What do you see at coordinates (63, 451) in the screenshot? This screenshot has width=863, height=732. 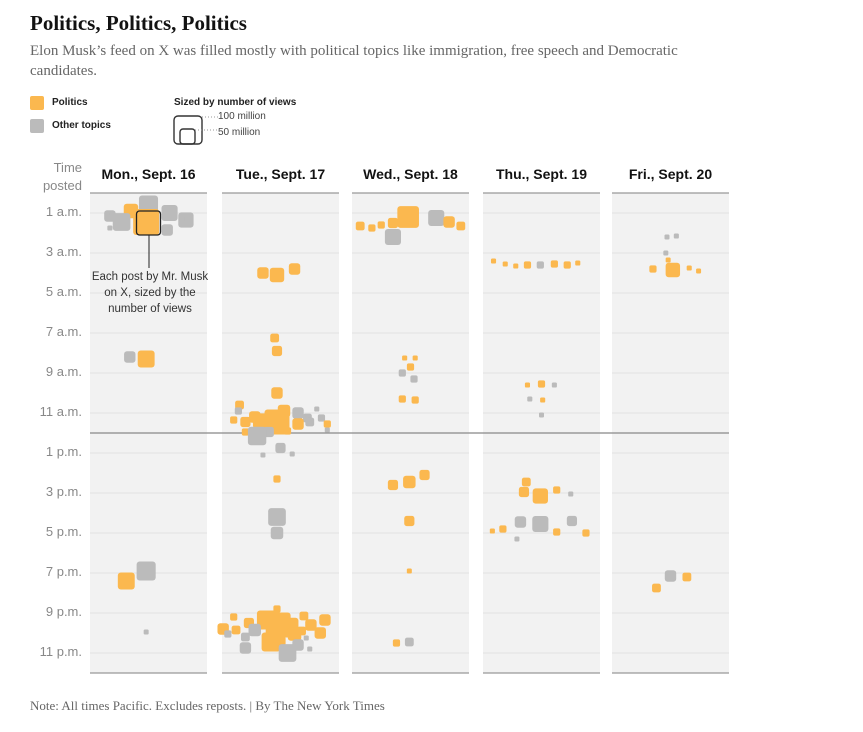 I see `y-tick-label: 1 p.m.` at bounding box center [63, 451].